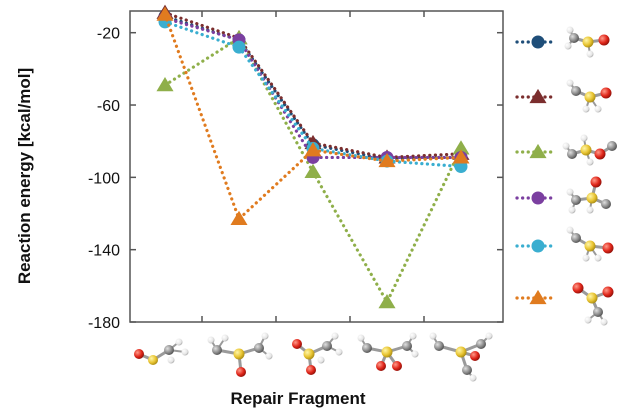 This screenshot has width=623, height=411. What do you see at coordinates (24, 176) in the screenshot?
I see `y-axis-title: Reaction energy [kcal/mol]` at bounding box center [24, 176].